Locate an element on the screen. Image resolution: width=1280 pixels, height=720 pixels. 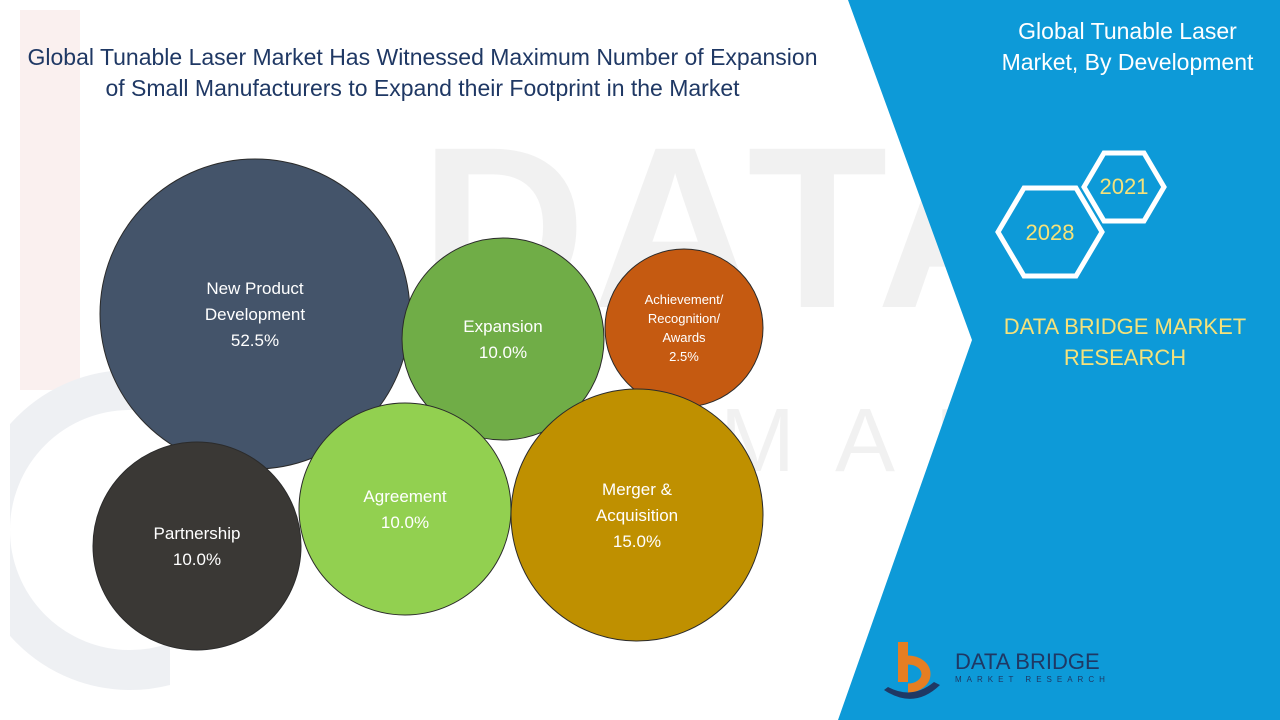
bubble-category-label: Partnership is located at coordinates (197, 533).